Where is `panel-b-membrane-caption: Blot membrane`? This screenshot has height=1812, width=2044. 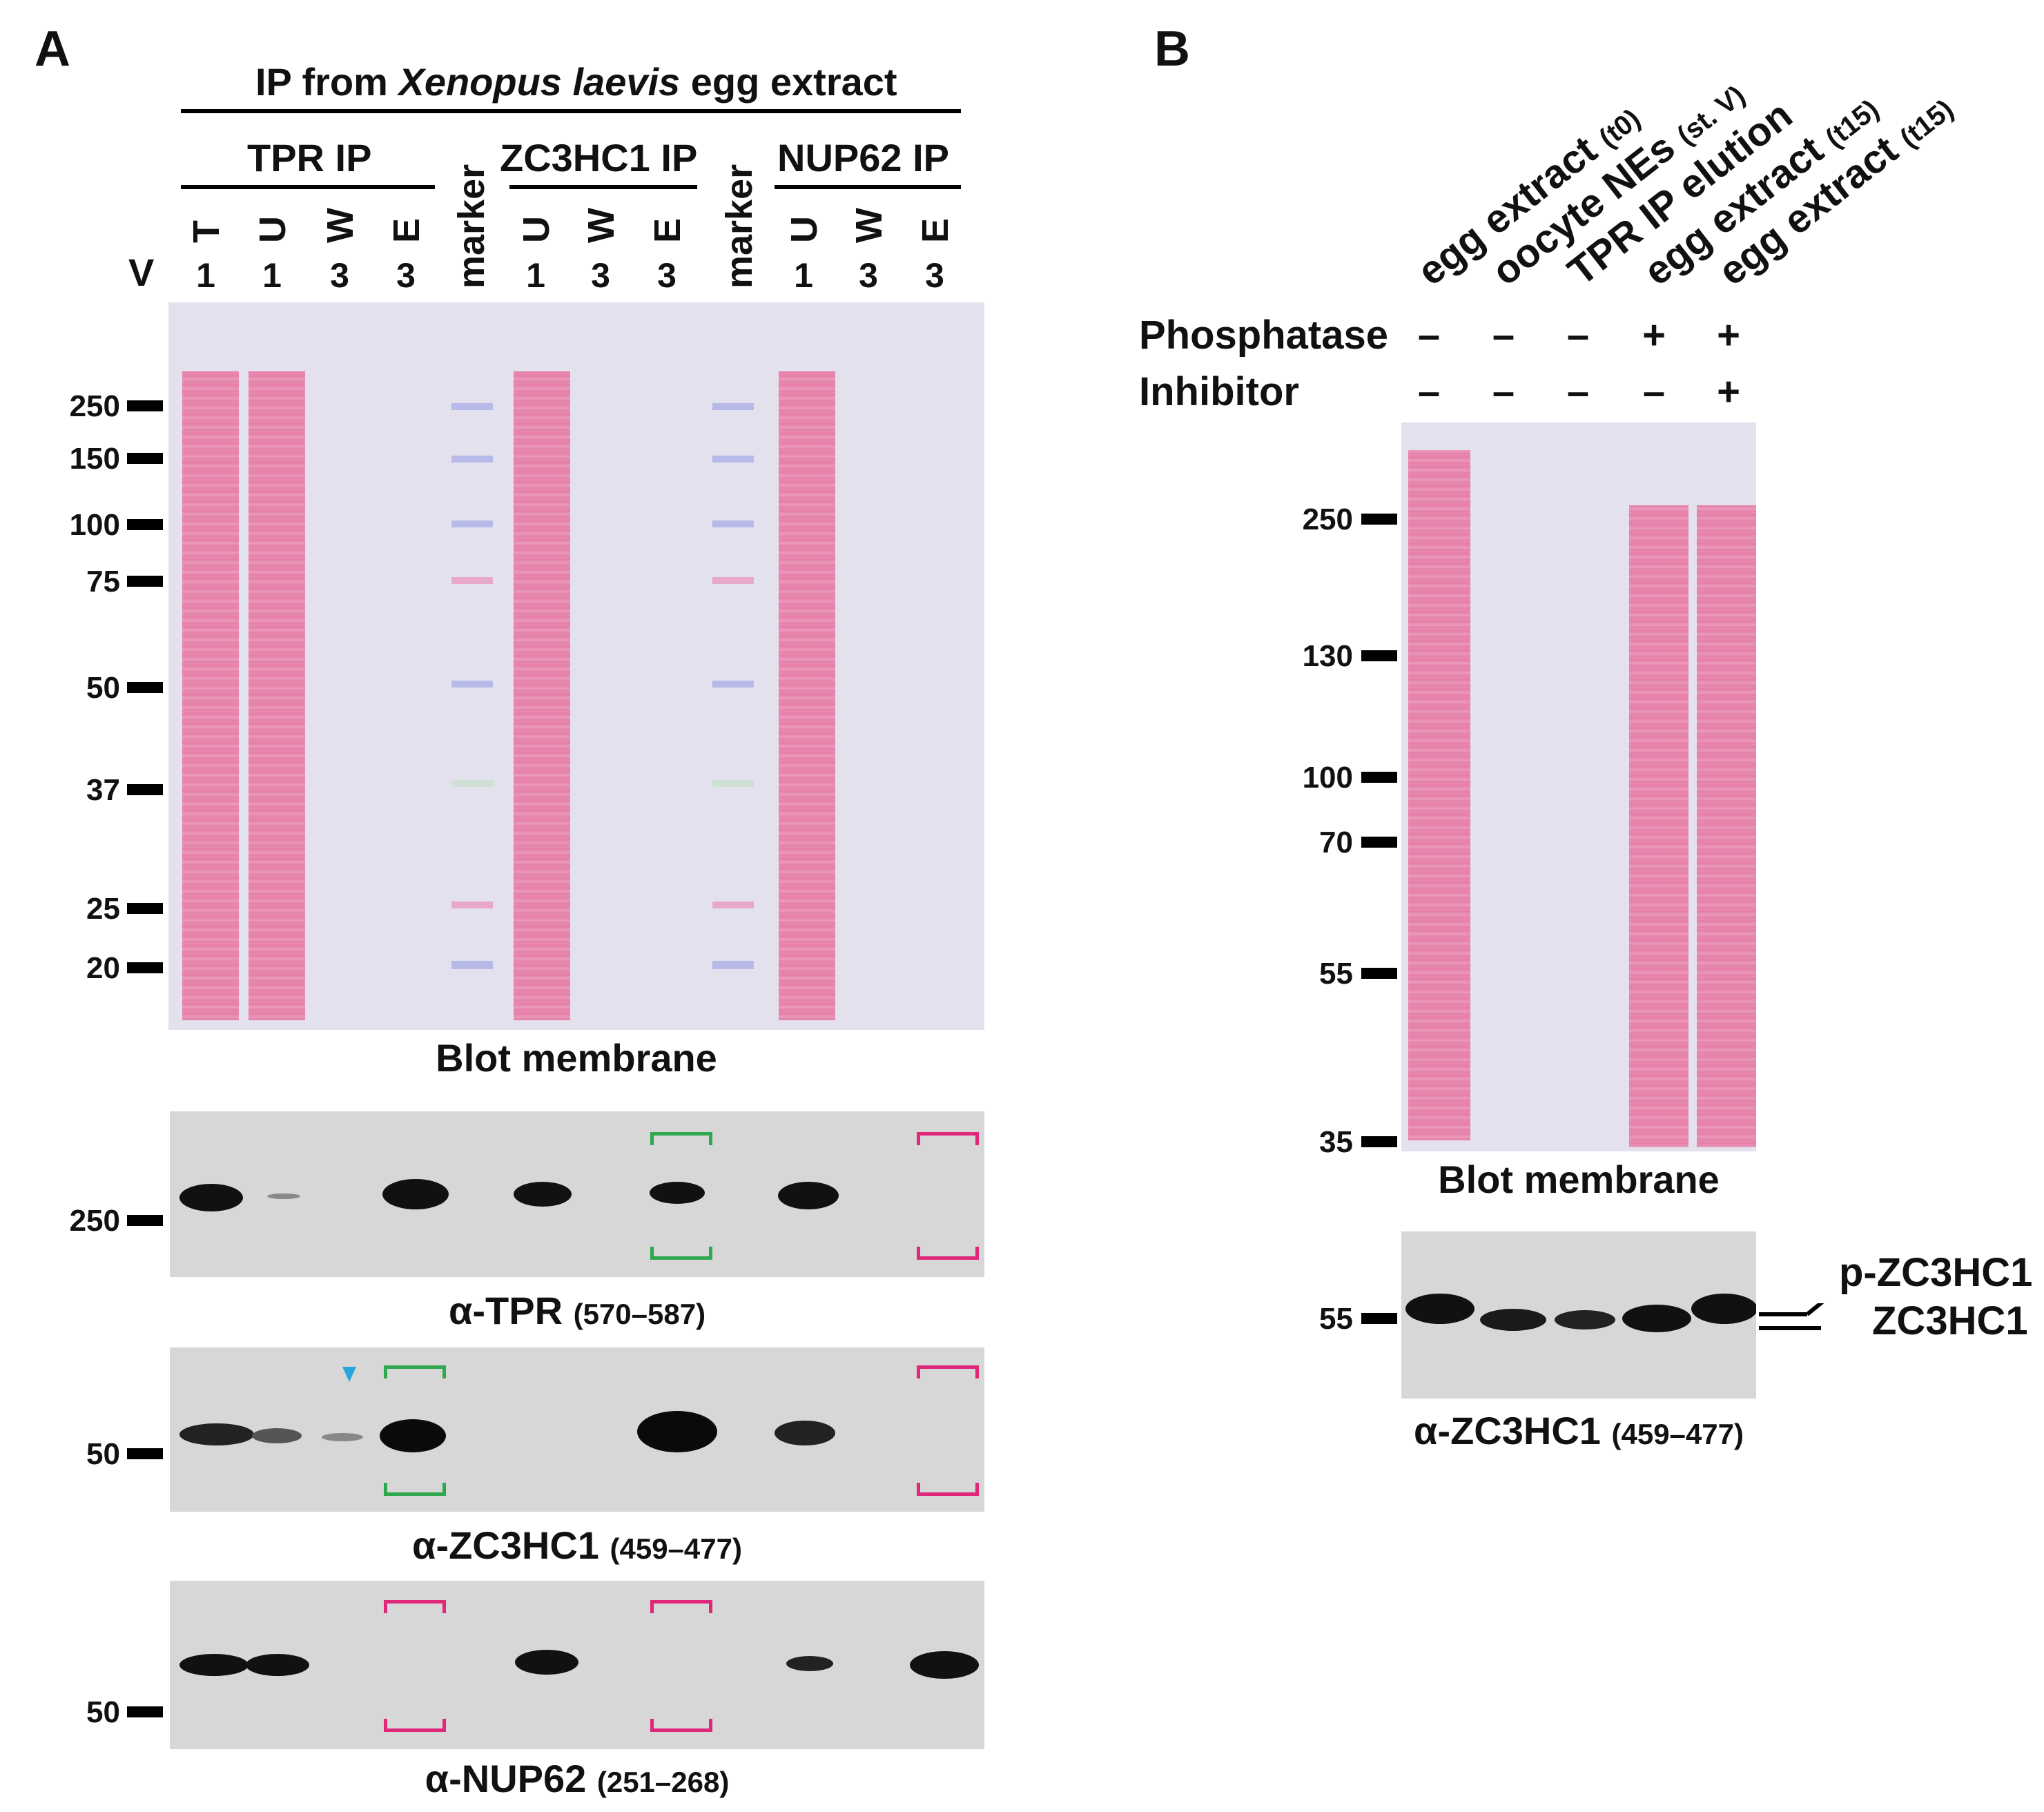 panel-b-membrane-caption: Blot membrane is located at coordinates (1579, 1179).